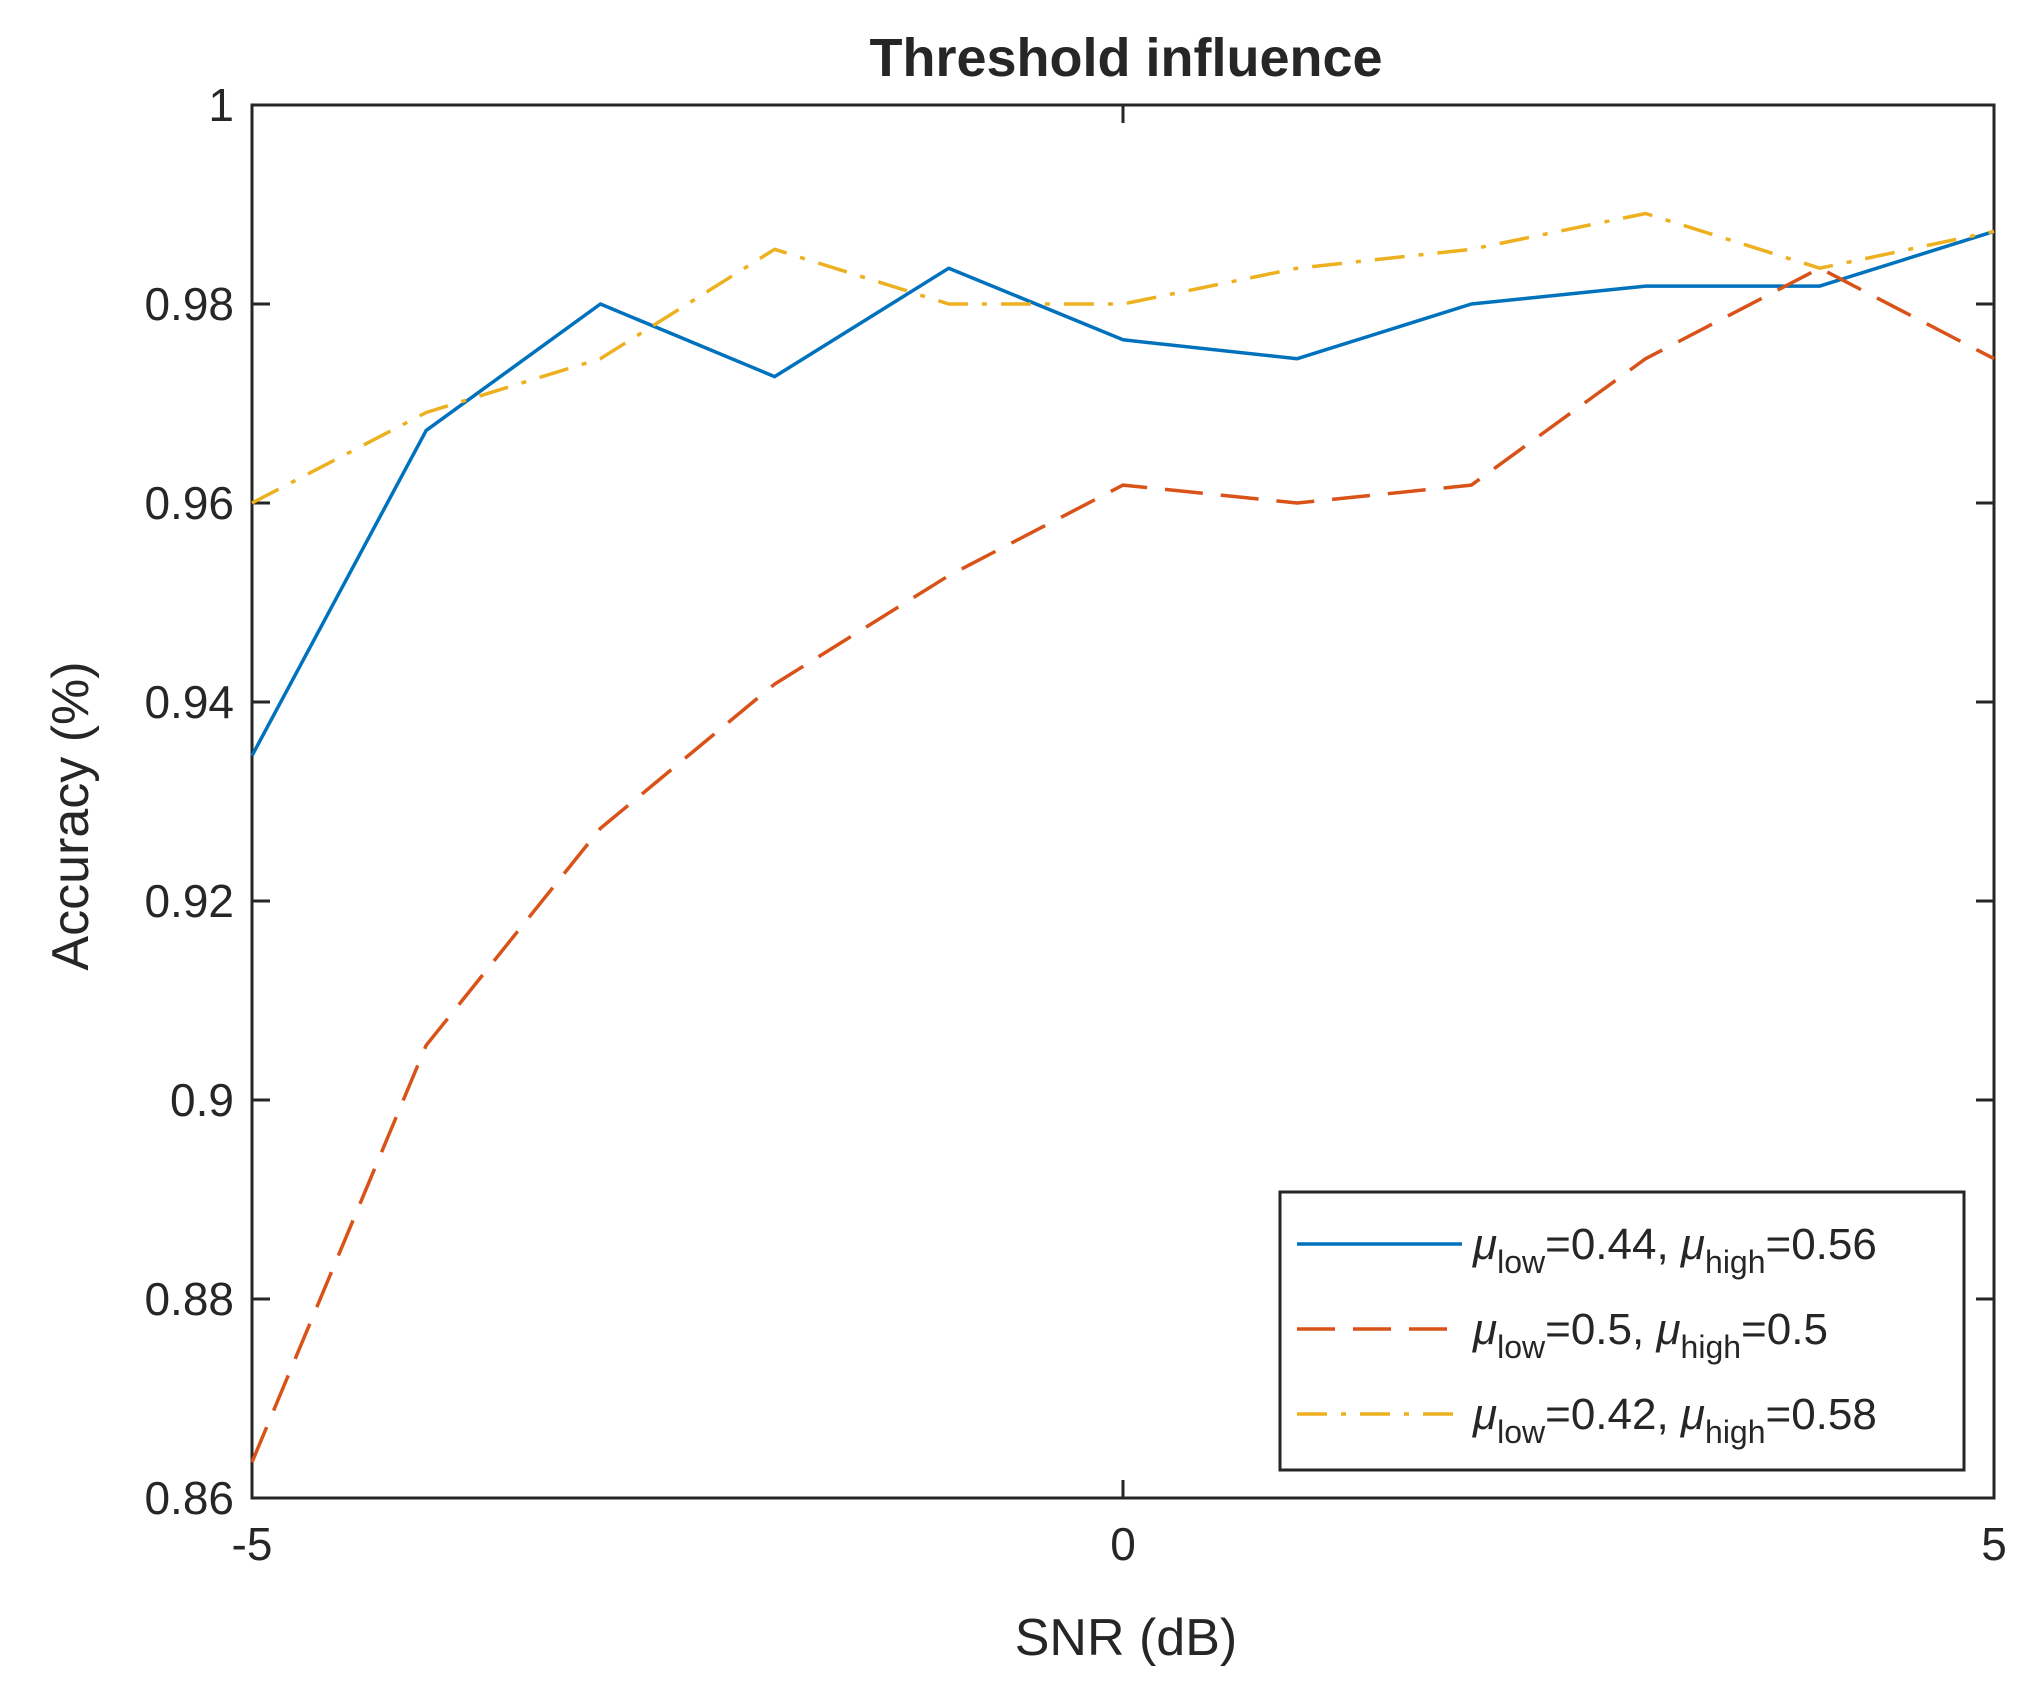  What do you see at coordinates (1994, 1544) in the screenshot?
I see `x-tick-label: 5` at bounding box center [1994, 1544].